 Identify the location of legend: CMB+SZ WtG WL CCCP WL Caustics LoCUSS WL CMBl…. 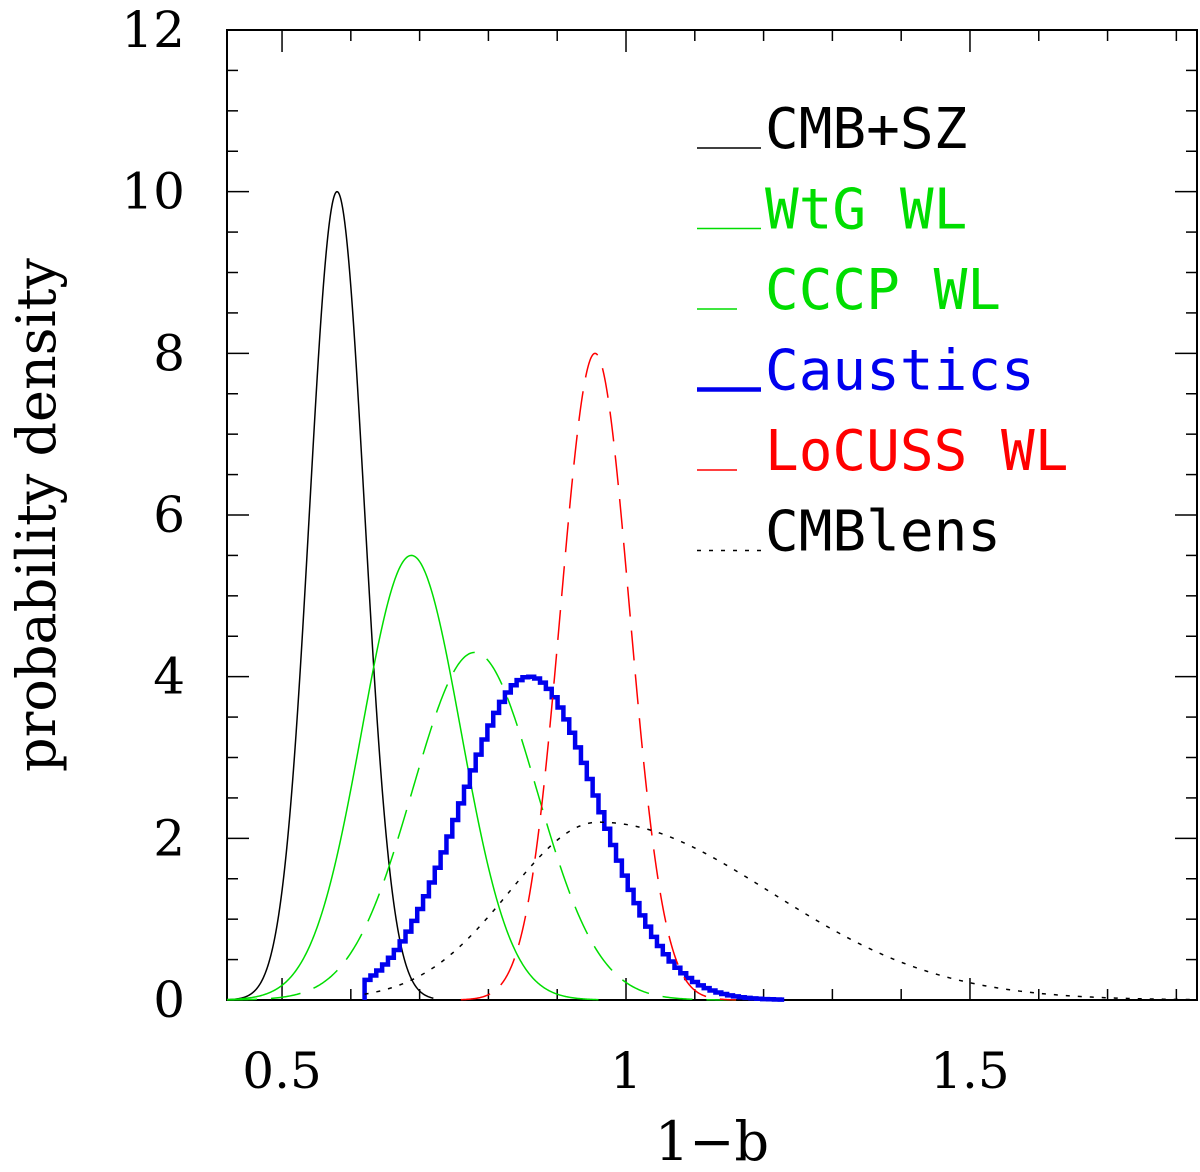
(882, 331).